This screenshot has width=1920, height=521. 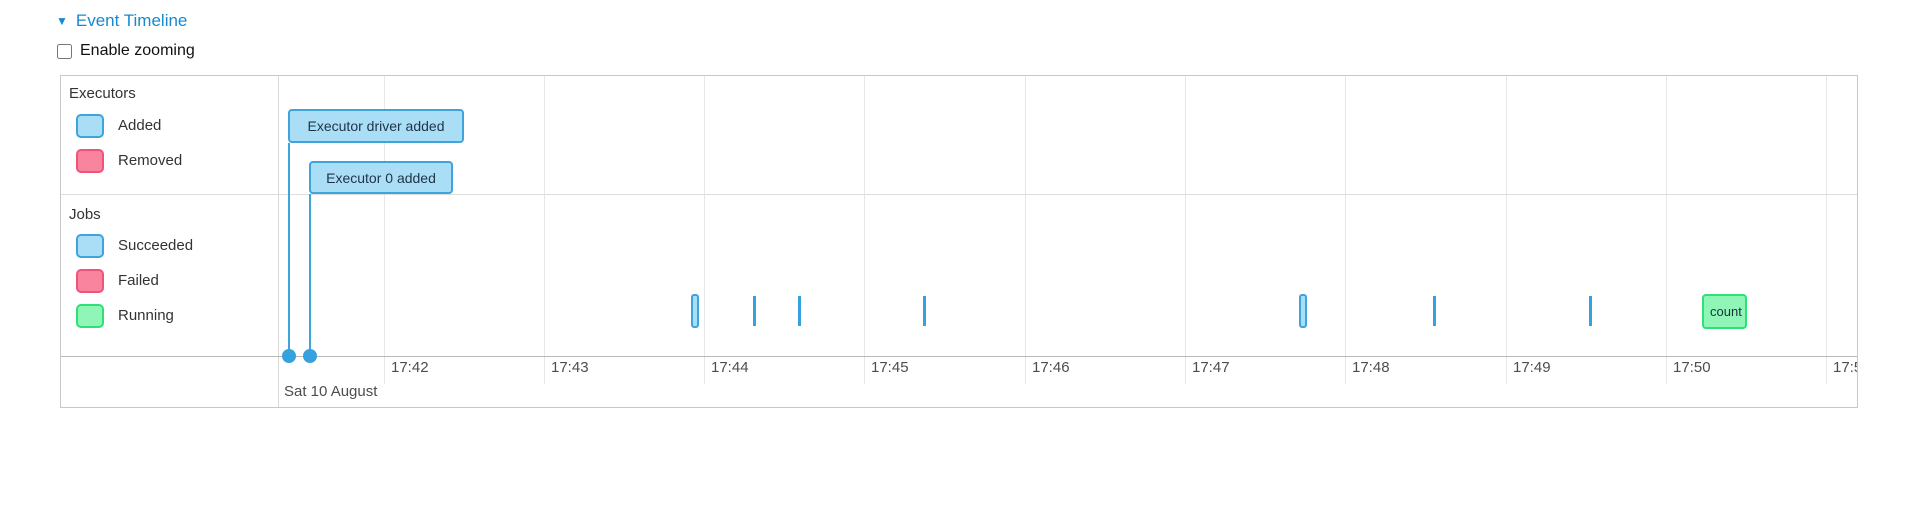 I want to click on collapse-triangle-icon: ▼, so click(x=62, y=21).